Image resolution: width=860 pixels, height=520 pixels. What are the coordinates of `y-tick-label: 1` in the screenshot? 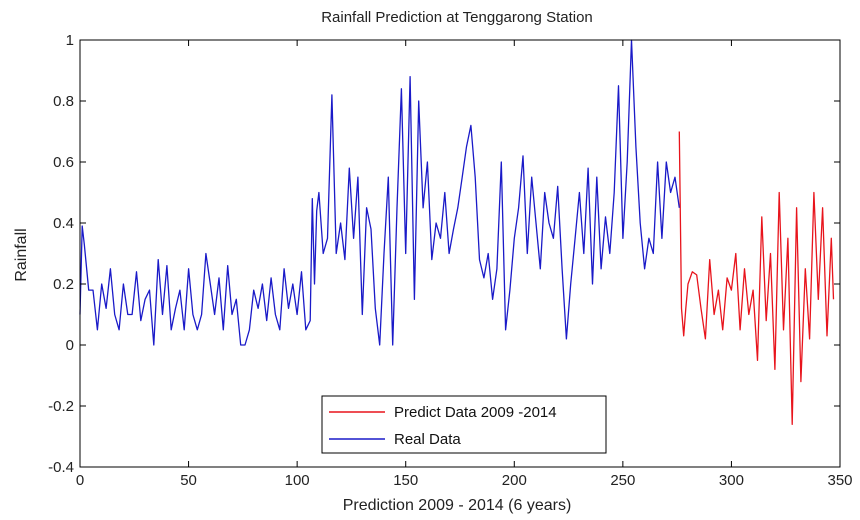 It's located at (70, 40).